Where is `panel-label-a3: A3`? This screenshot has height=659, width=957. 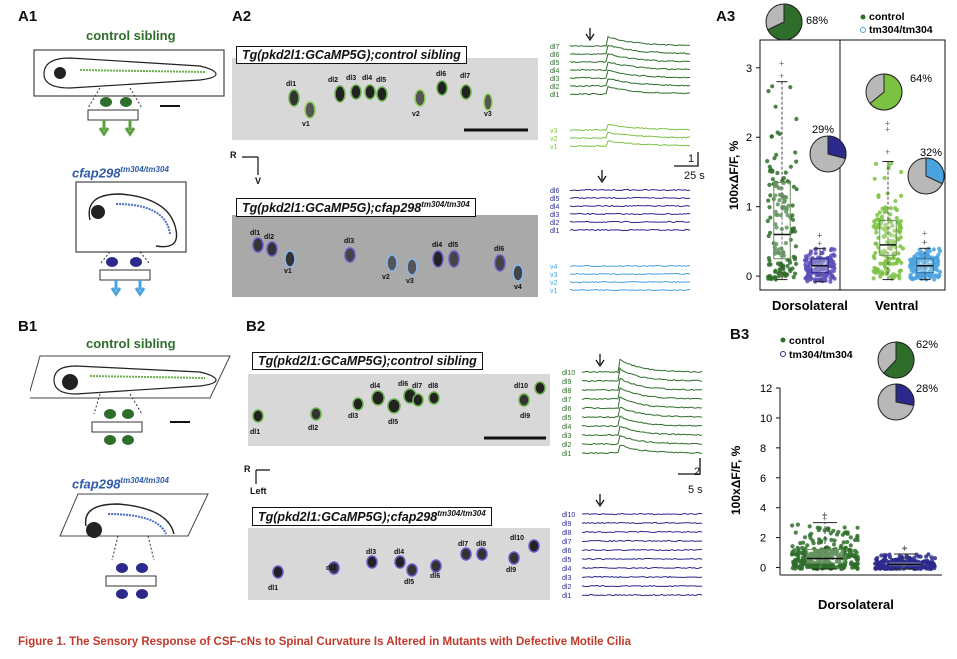 panel-label-a3: A3 is located at coordinates (726, 16).